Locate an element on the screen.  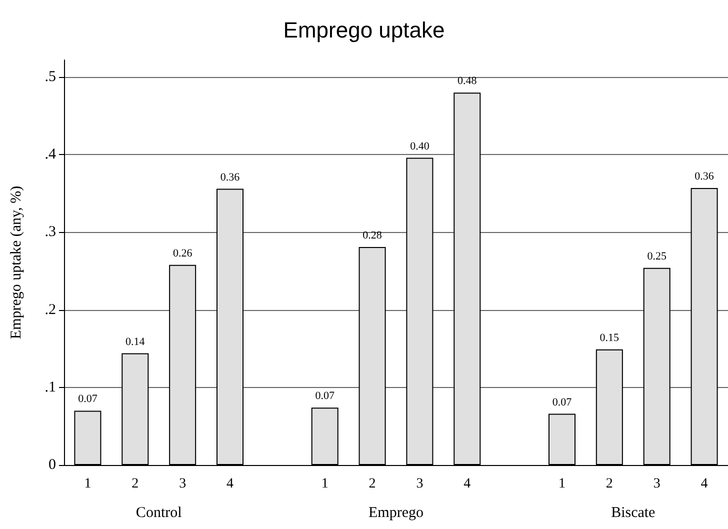
text: Emprego is located at coordinates (396, 513).